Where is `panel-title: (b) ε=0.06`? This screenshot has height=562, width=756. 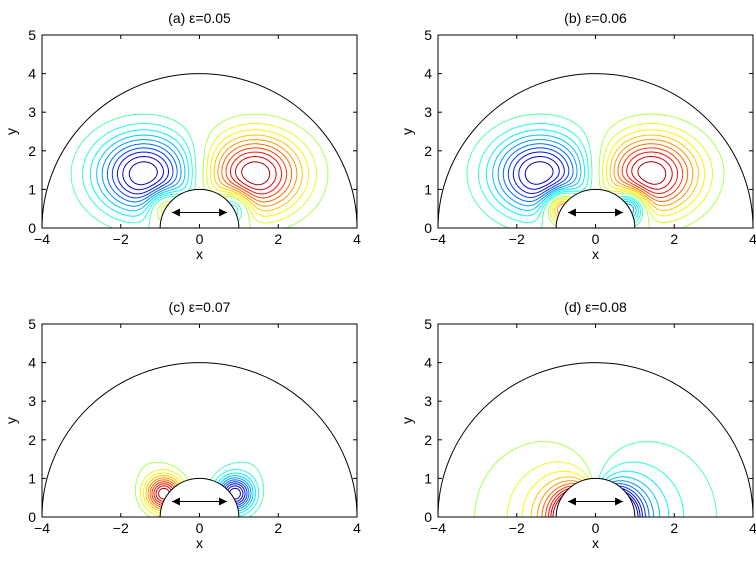 panel-title: (b) ε=0.06 is located at coordinates (595, 18).